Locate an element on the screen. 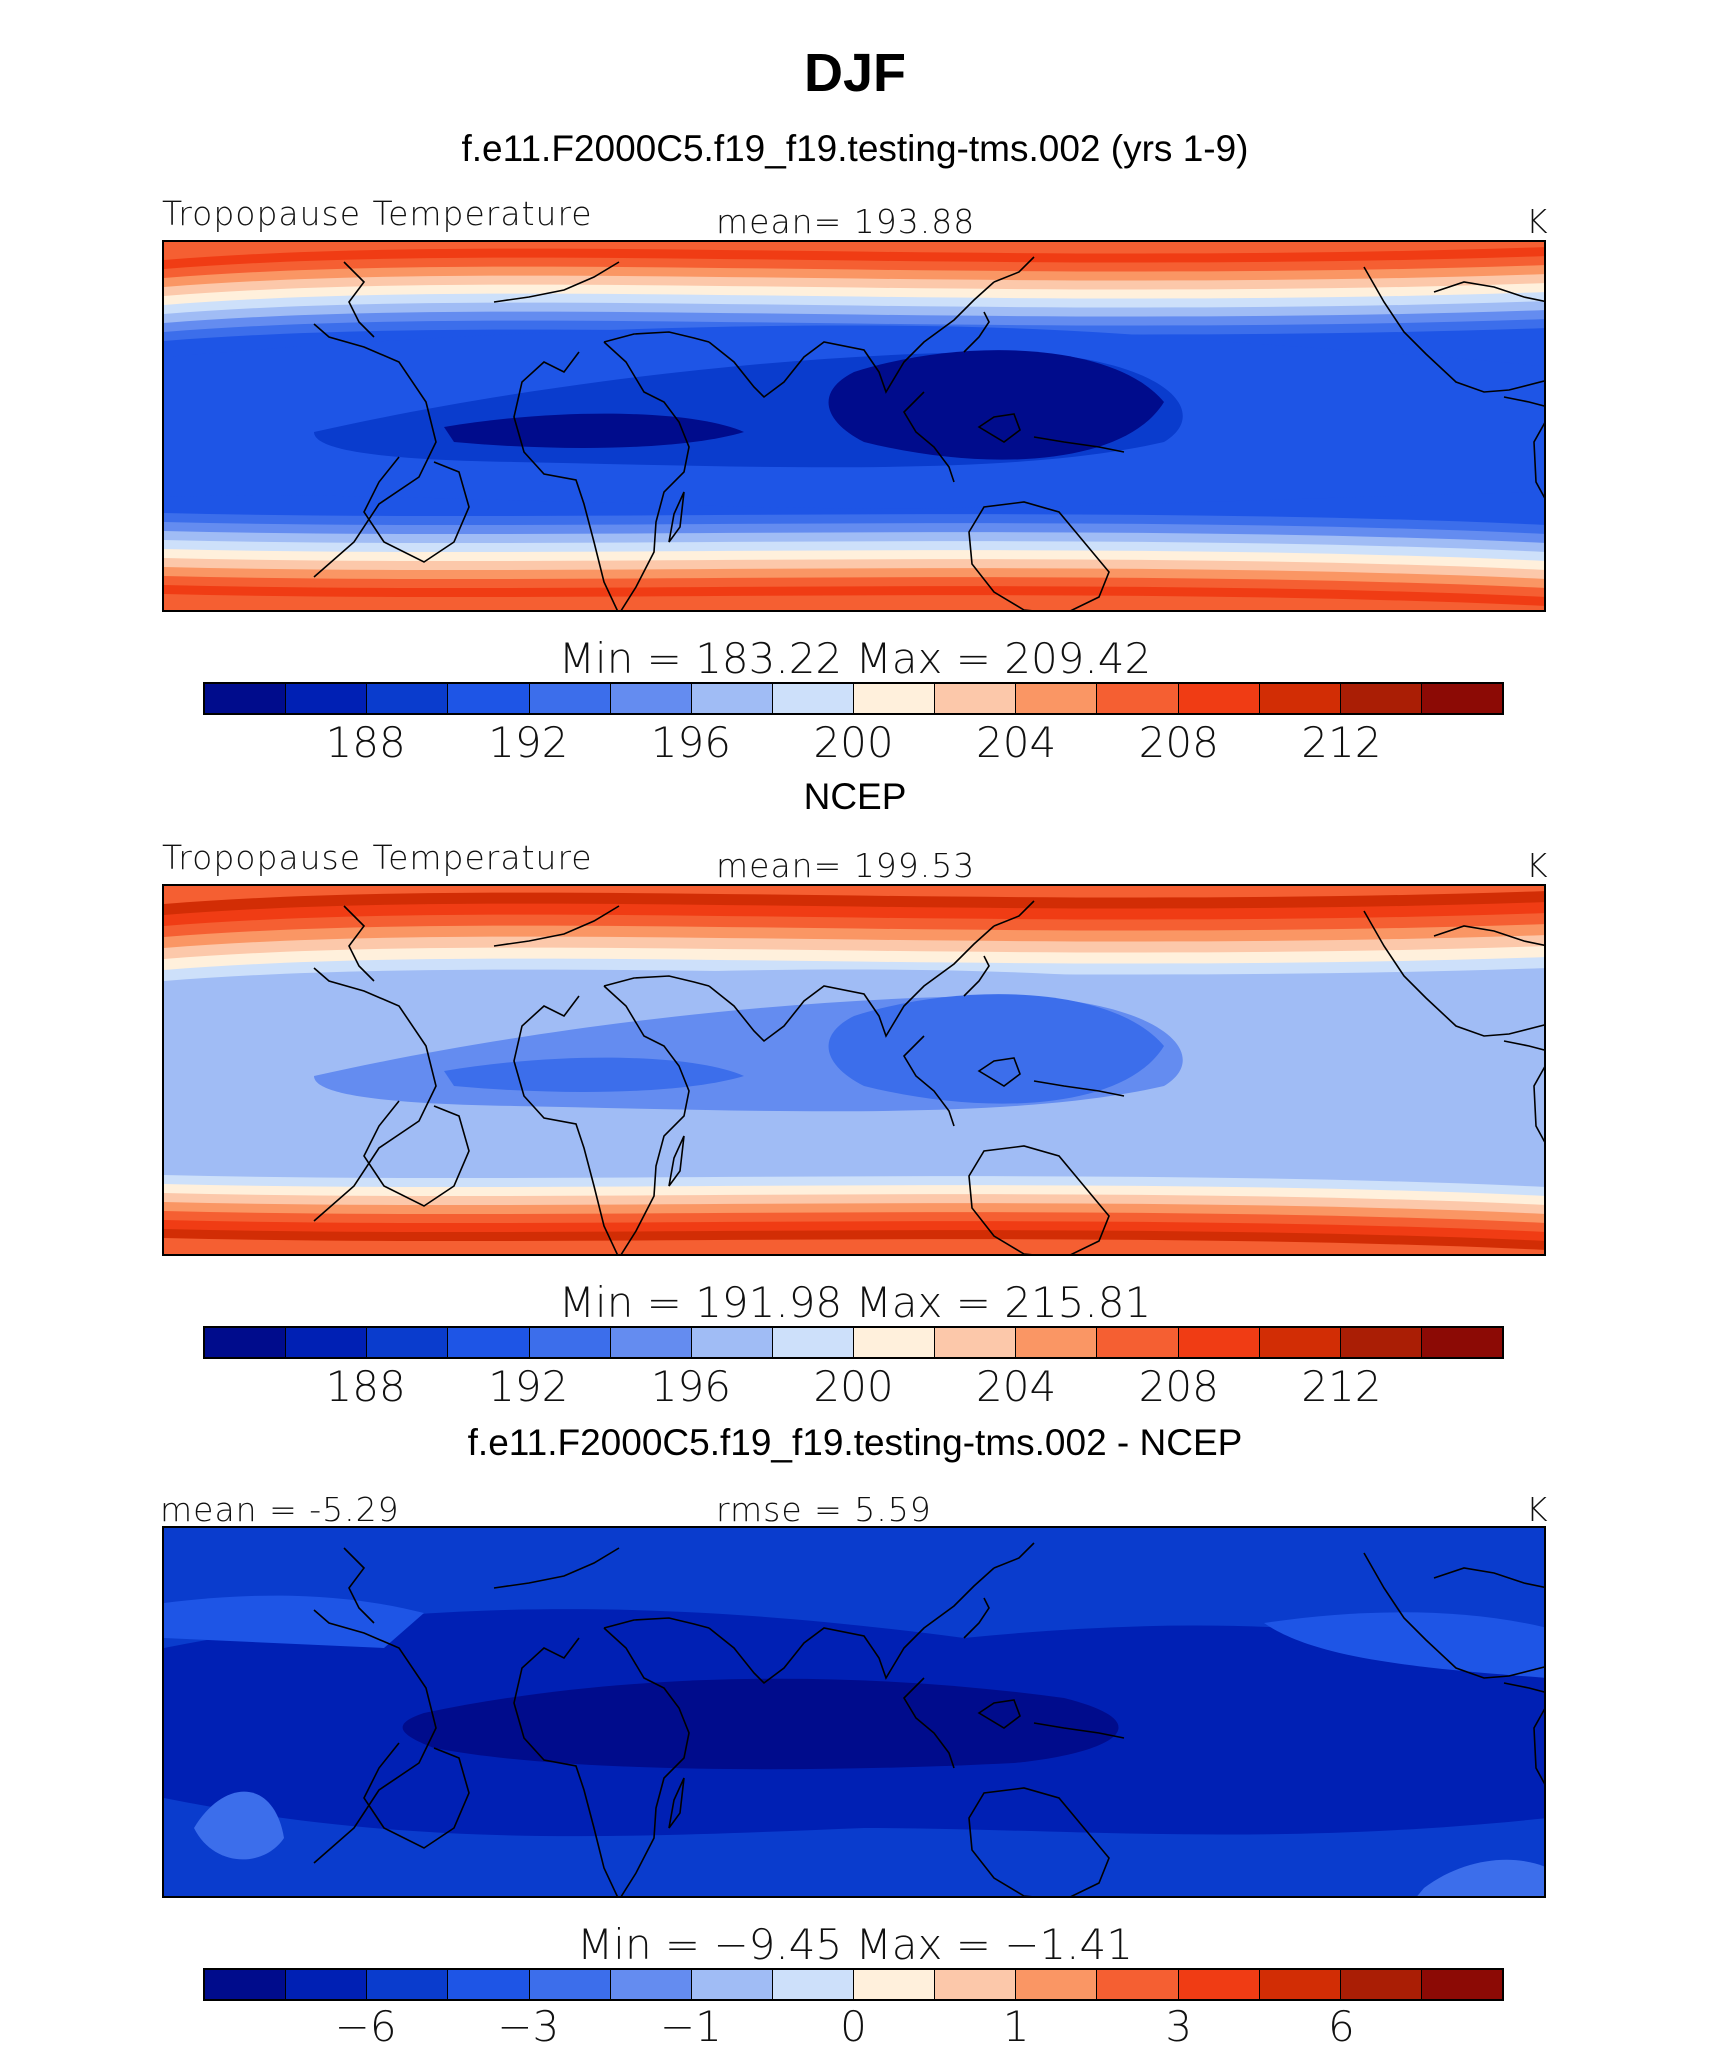 This screenshot has width=1710, height=2064. panel-3-colorbar-ticks: −6 −3 −1 0 1 3 6 is located at coordinates (853, 2027).